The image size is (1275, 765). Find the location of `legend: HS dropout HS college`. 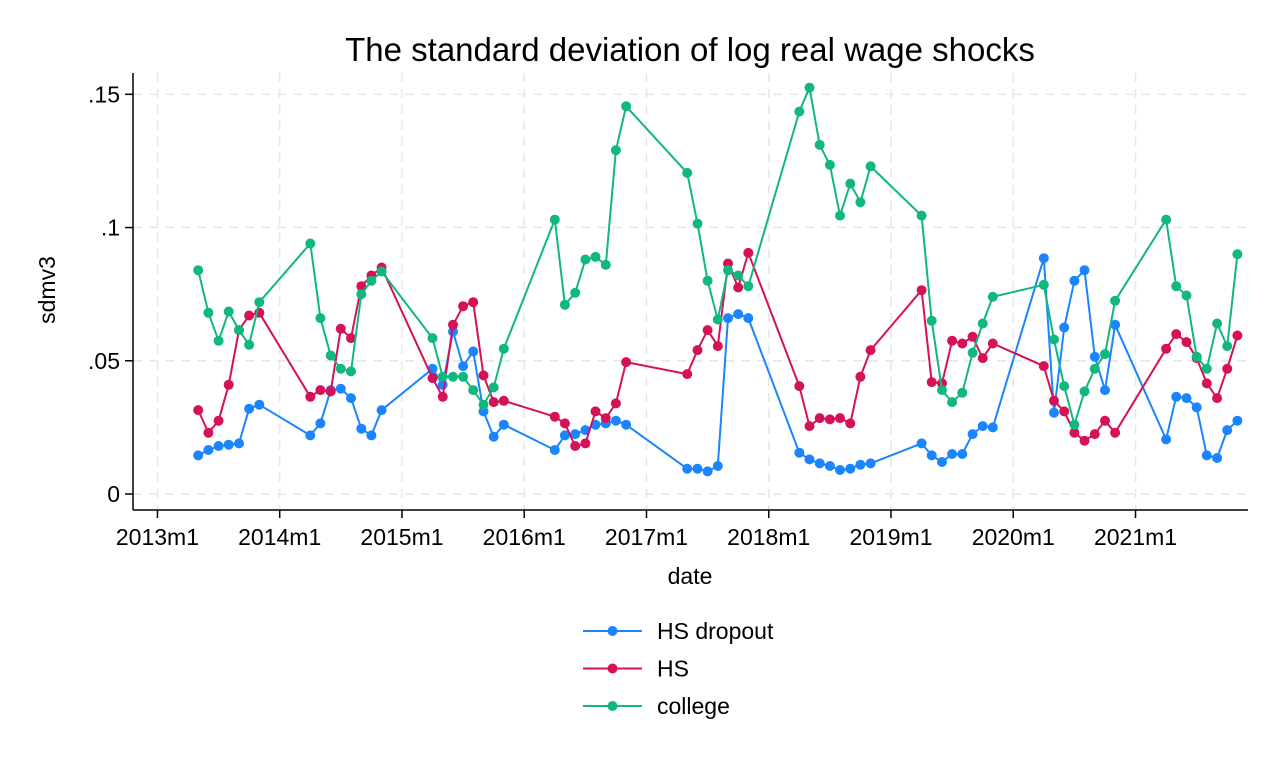

legend: HS dropout HS college is located at coordinates (678, 668).